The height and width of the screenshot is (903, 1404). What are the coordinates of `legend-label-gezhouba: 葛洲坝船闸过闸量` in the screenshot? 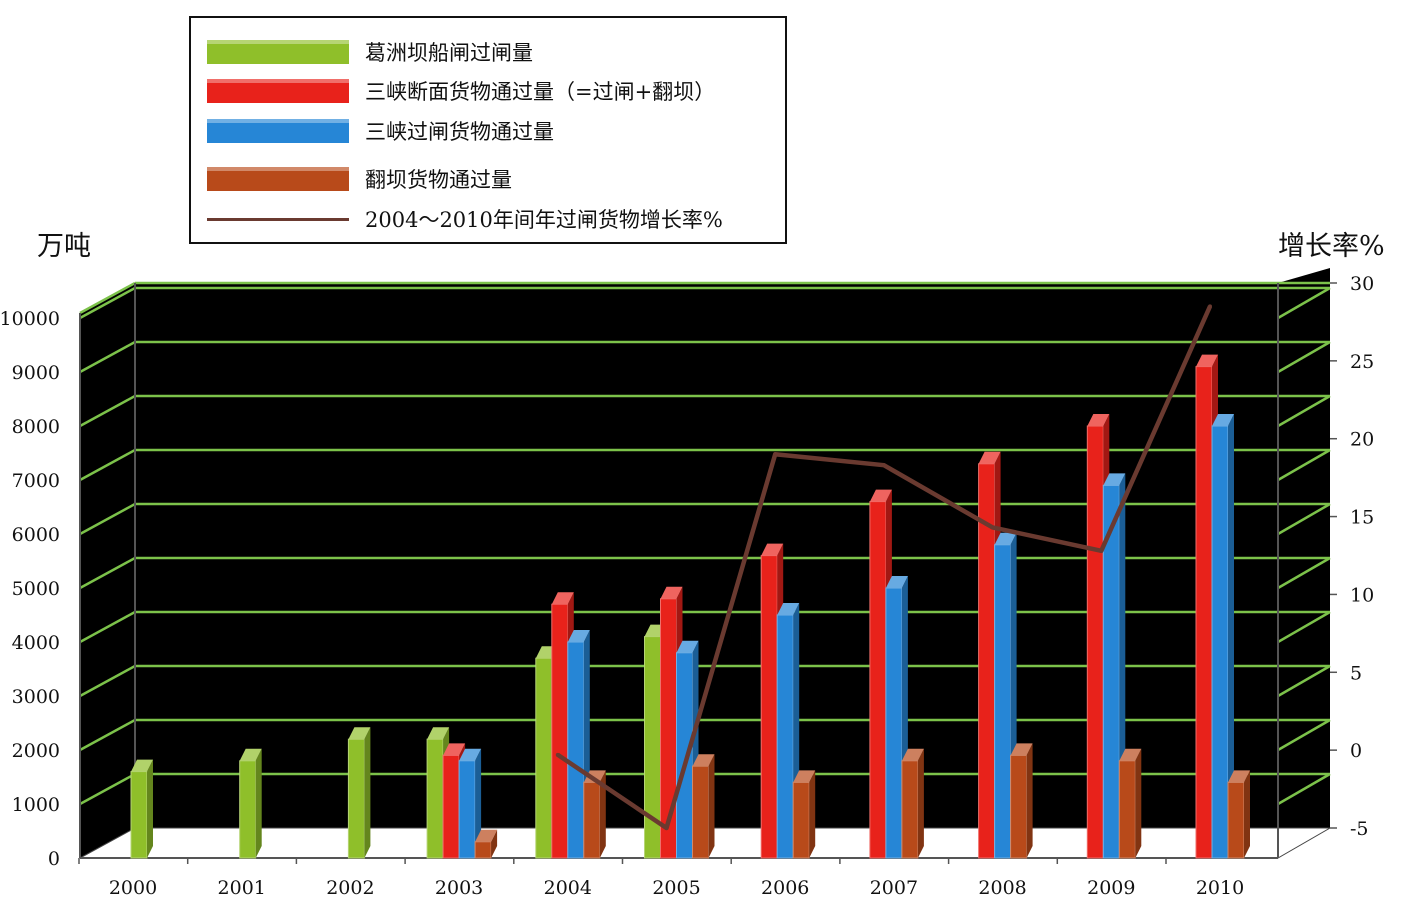 It's located at (449, 53).